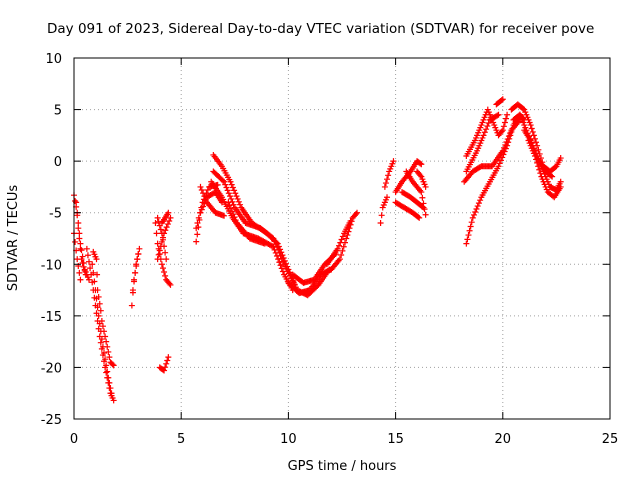  Describe the element at coordinates (58, 162) in the screenshot. I see `y-tick-label: 0` at that location.